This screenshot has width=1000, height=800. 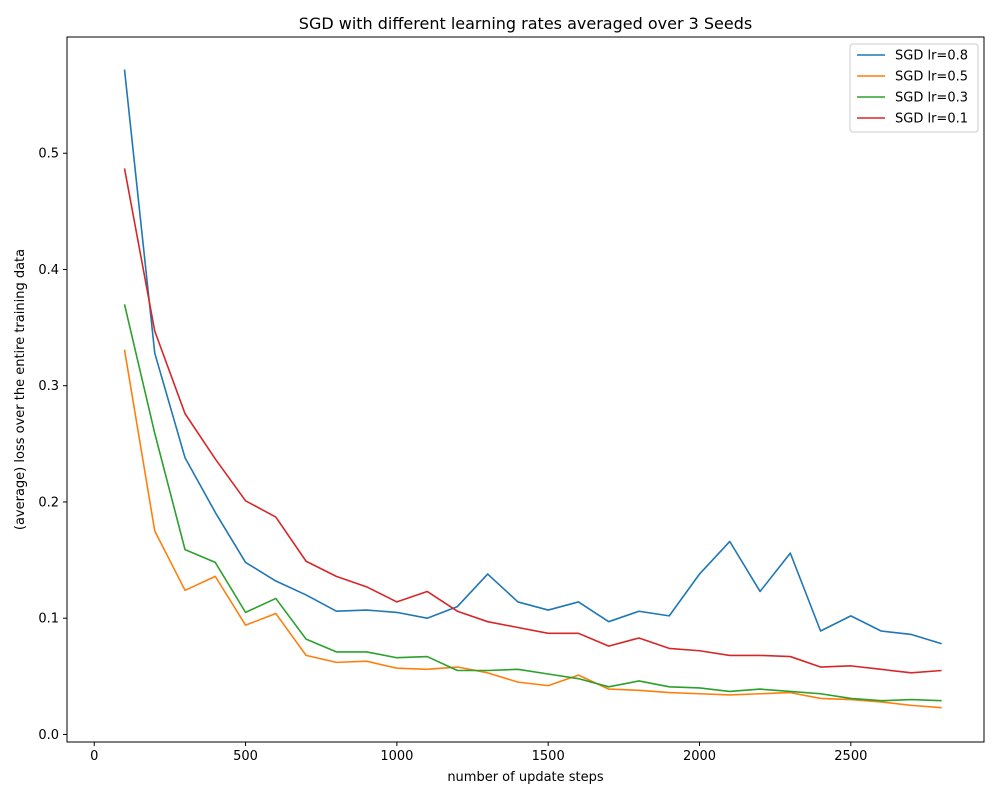 What do you see at coordinates (48, 619) in the screenshot?
I see `y-tick-label: 0.1` at bounding box center [48, 619].